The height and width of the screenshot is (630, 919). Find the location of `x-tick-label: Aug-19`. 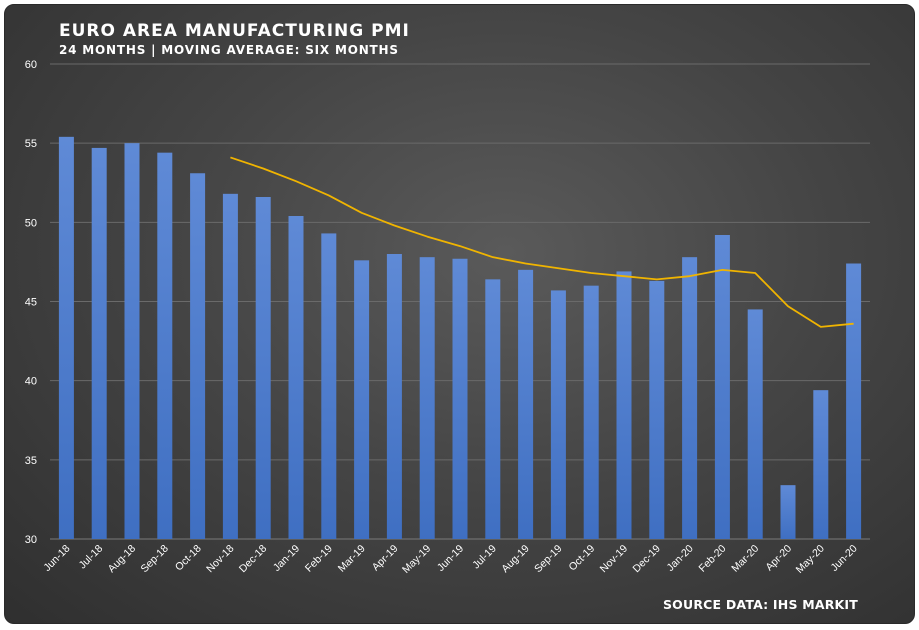

x-tick-label: Aug-19 is located at coordinates (515, 559).